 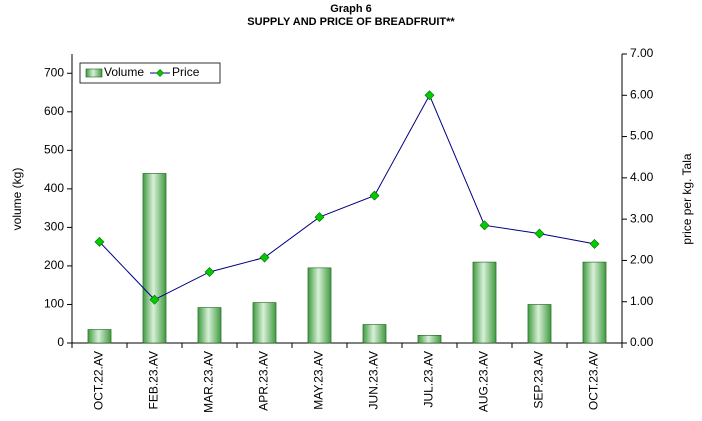 I want to click on x-tick-label: MAR.23.AV, so click(x=209, y=382).